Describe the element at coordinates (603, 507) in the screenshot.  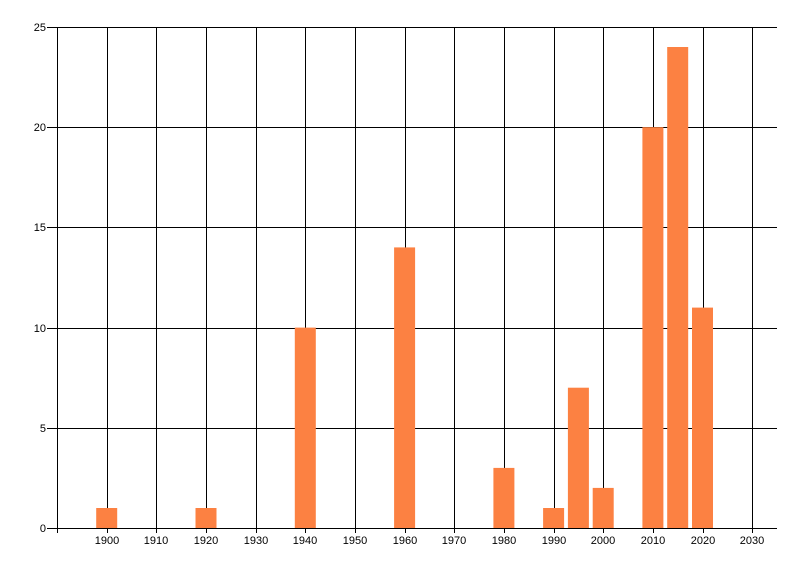
I see `bar-2000` at that location.